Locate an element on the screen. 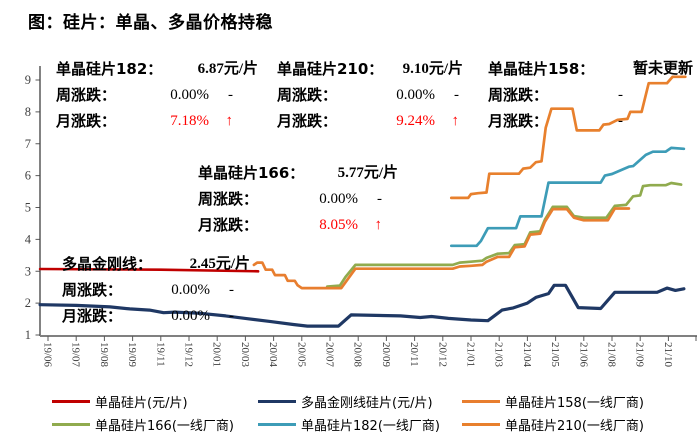 The width and height of the screenshot is (700, 448). legend-label: 单晶硅片182(一线厂商) is located at coordinates (370, 426).